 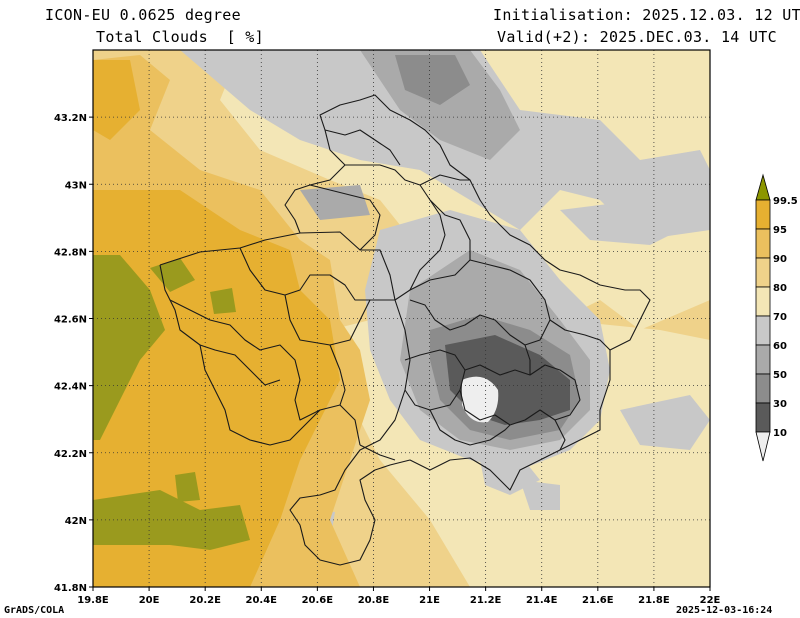 What do you see at coordinates (480, 302) in the screenshot?
I see `region-line-east1` at bounding box center [480, 302].